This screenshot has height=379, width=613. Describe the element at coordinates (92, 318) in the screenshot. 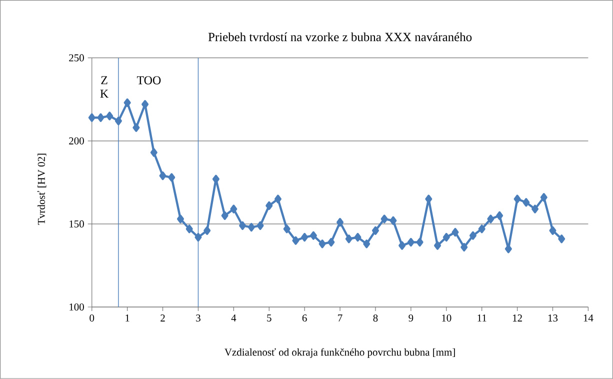

I see `x-tick-label: 0` at that location.